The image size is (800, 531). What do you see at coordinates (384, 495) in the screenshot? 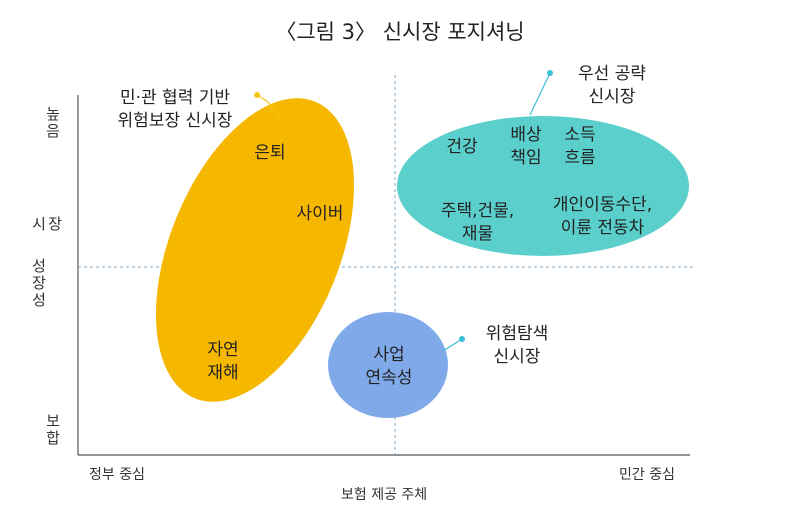
I see `x-axis-label: 보험 제공 주체` at bounding box center [384, 495].